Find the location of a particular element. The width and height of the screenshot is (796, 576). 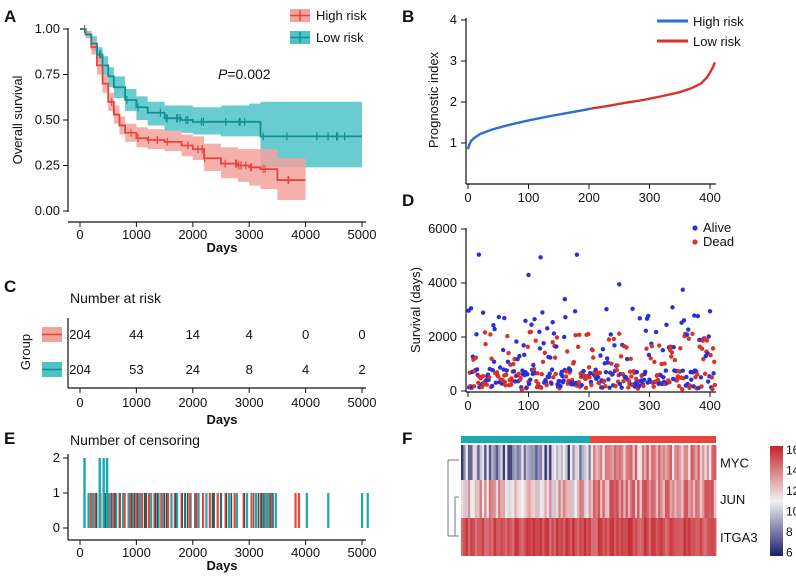

x-tick-label: 4000 is located at coordinates (305, 552).